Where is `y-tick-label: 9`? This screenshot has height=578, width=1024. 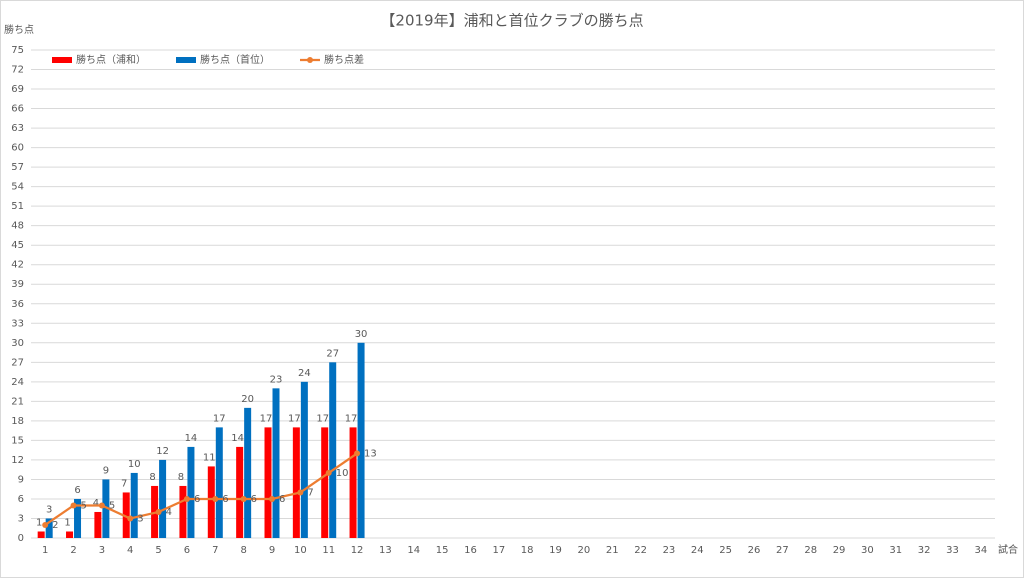 y-tick-label: 9 is located at coordinates (21, 479).